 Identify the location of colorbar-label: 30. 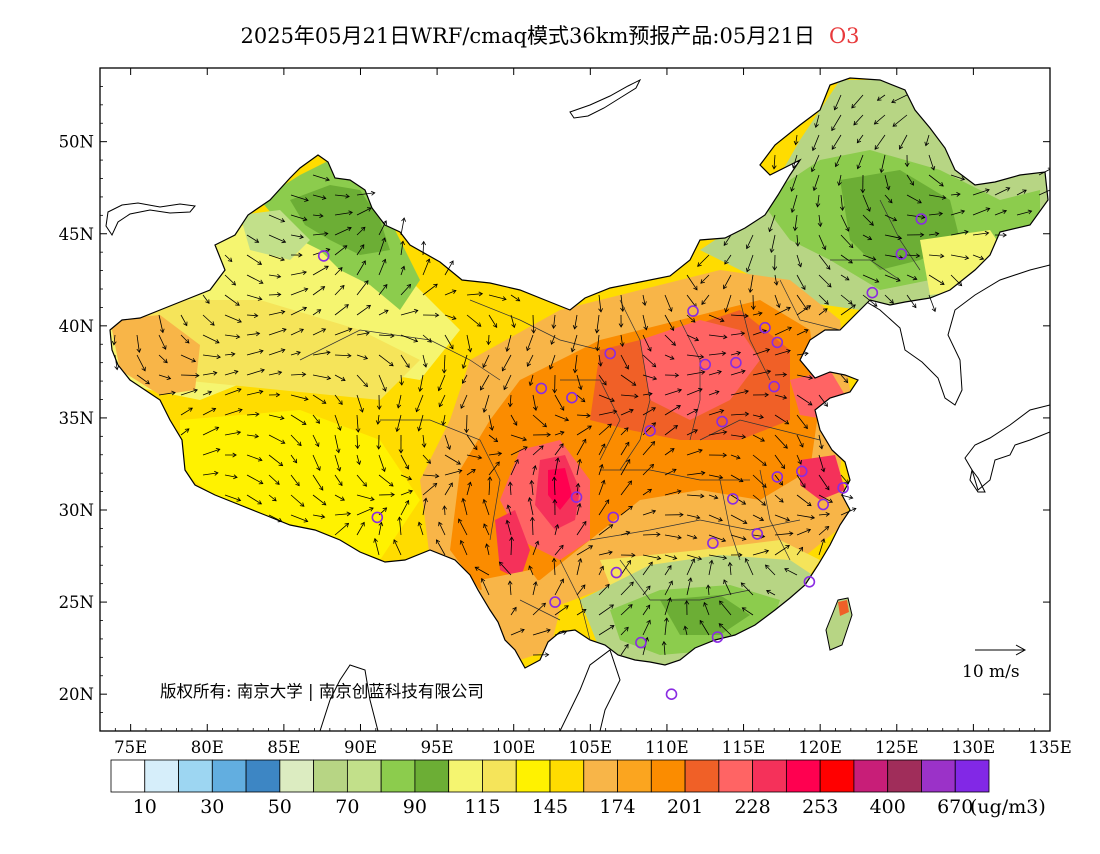
(212, 807).